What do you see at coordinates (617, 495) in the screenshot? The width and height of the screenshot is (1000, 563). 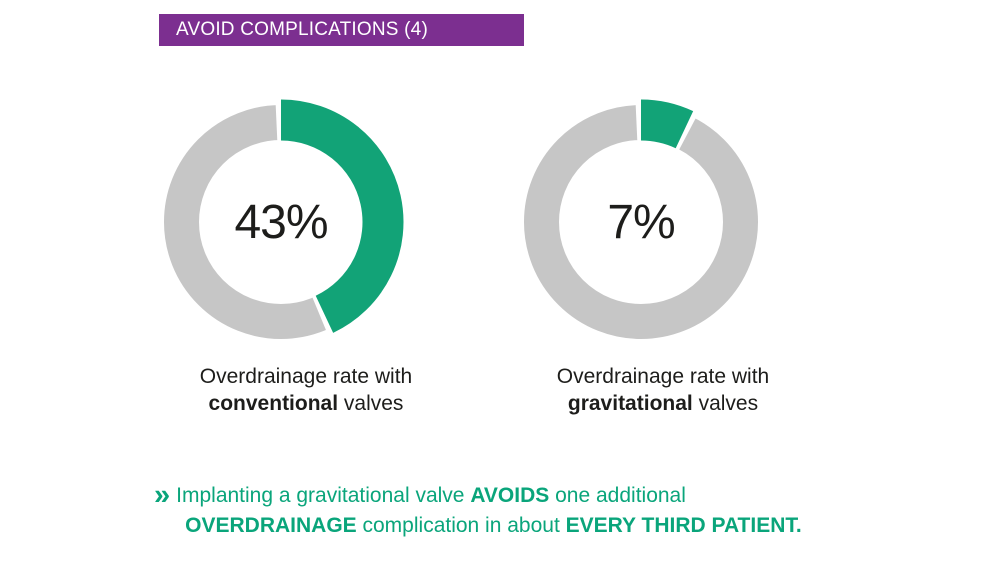 I see `plain-text: one additional` at bounding box center [617, 495].